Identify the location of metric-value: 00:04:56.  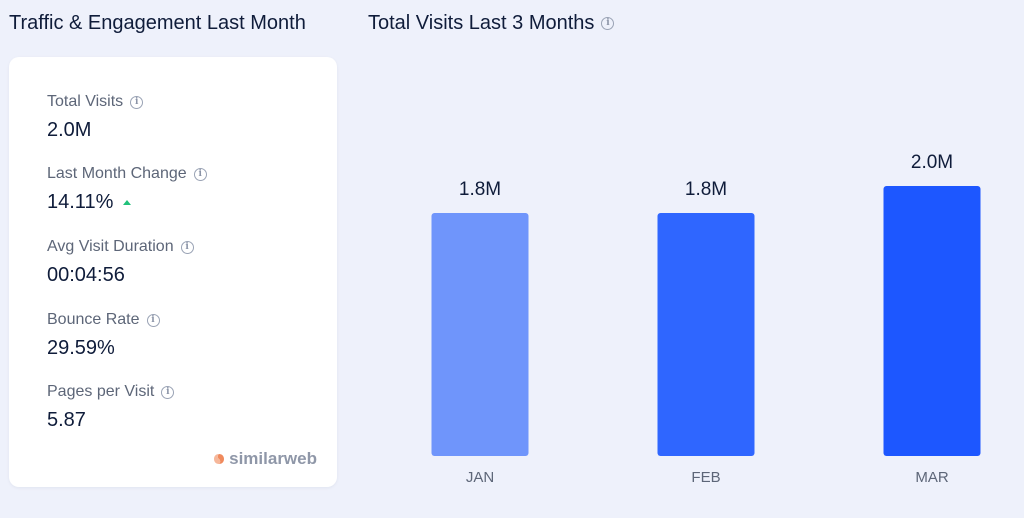
(86, 275).